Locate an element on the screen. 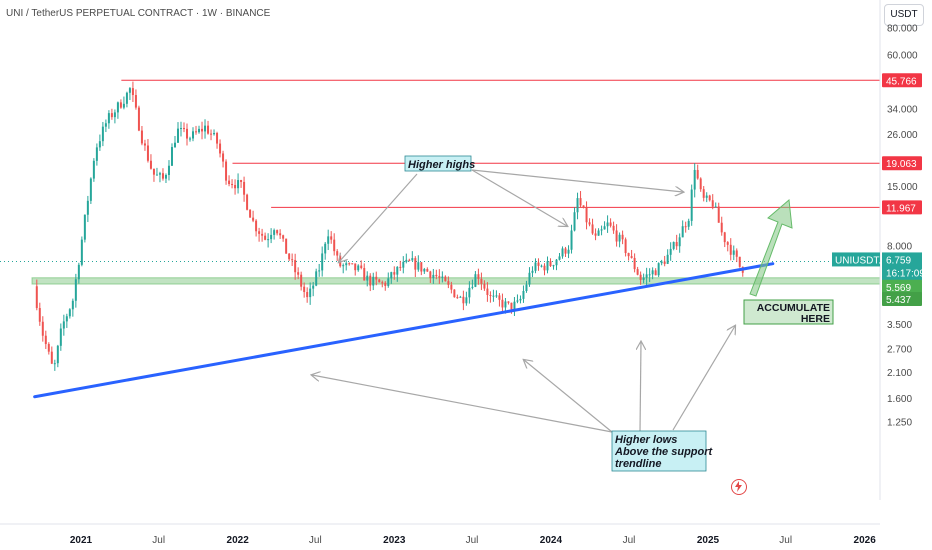  higher-lows-arrow is located at coordinates (703, 378).